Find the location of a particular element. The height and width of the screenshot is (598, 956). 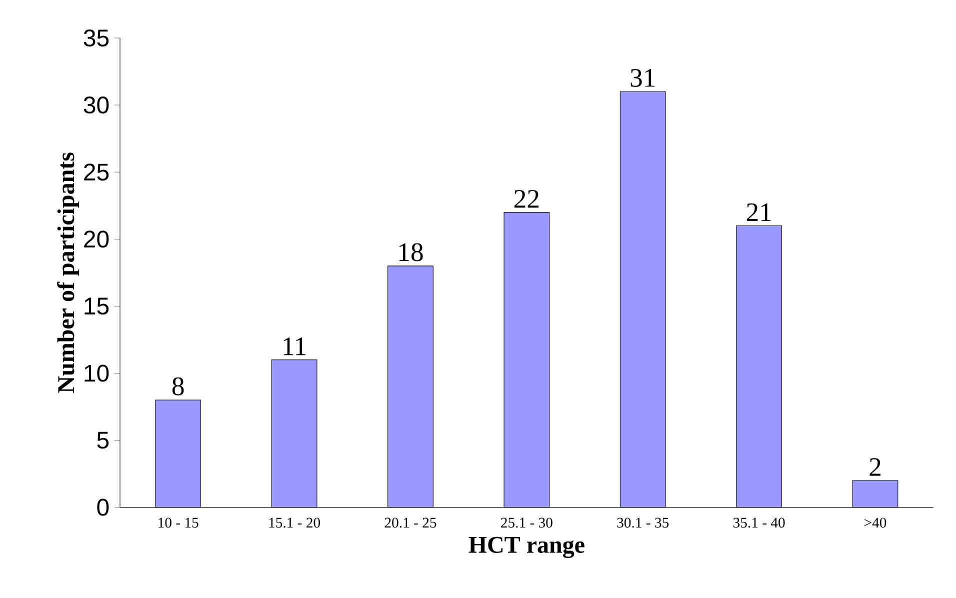

data-label: 18 is located at coordinates (411, 252).